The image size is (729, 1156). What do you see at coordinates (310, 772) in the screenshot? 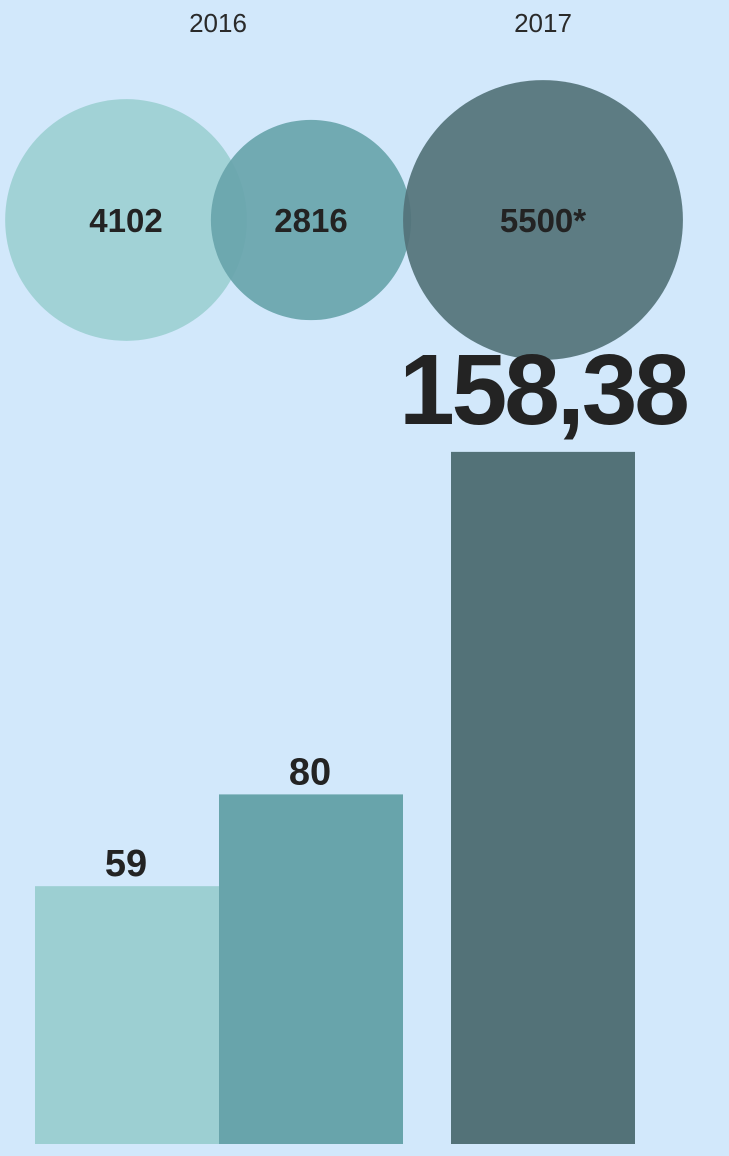
I see `bar-label-2: 80` at bounding box center [310, 772].